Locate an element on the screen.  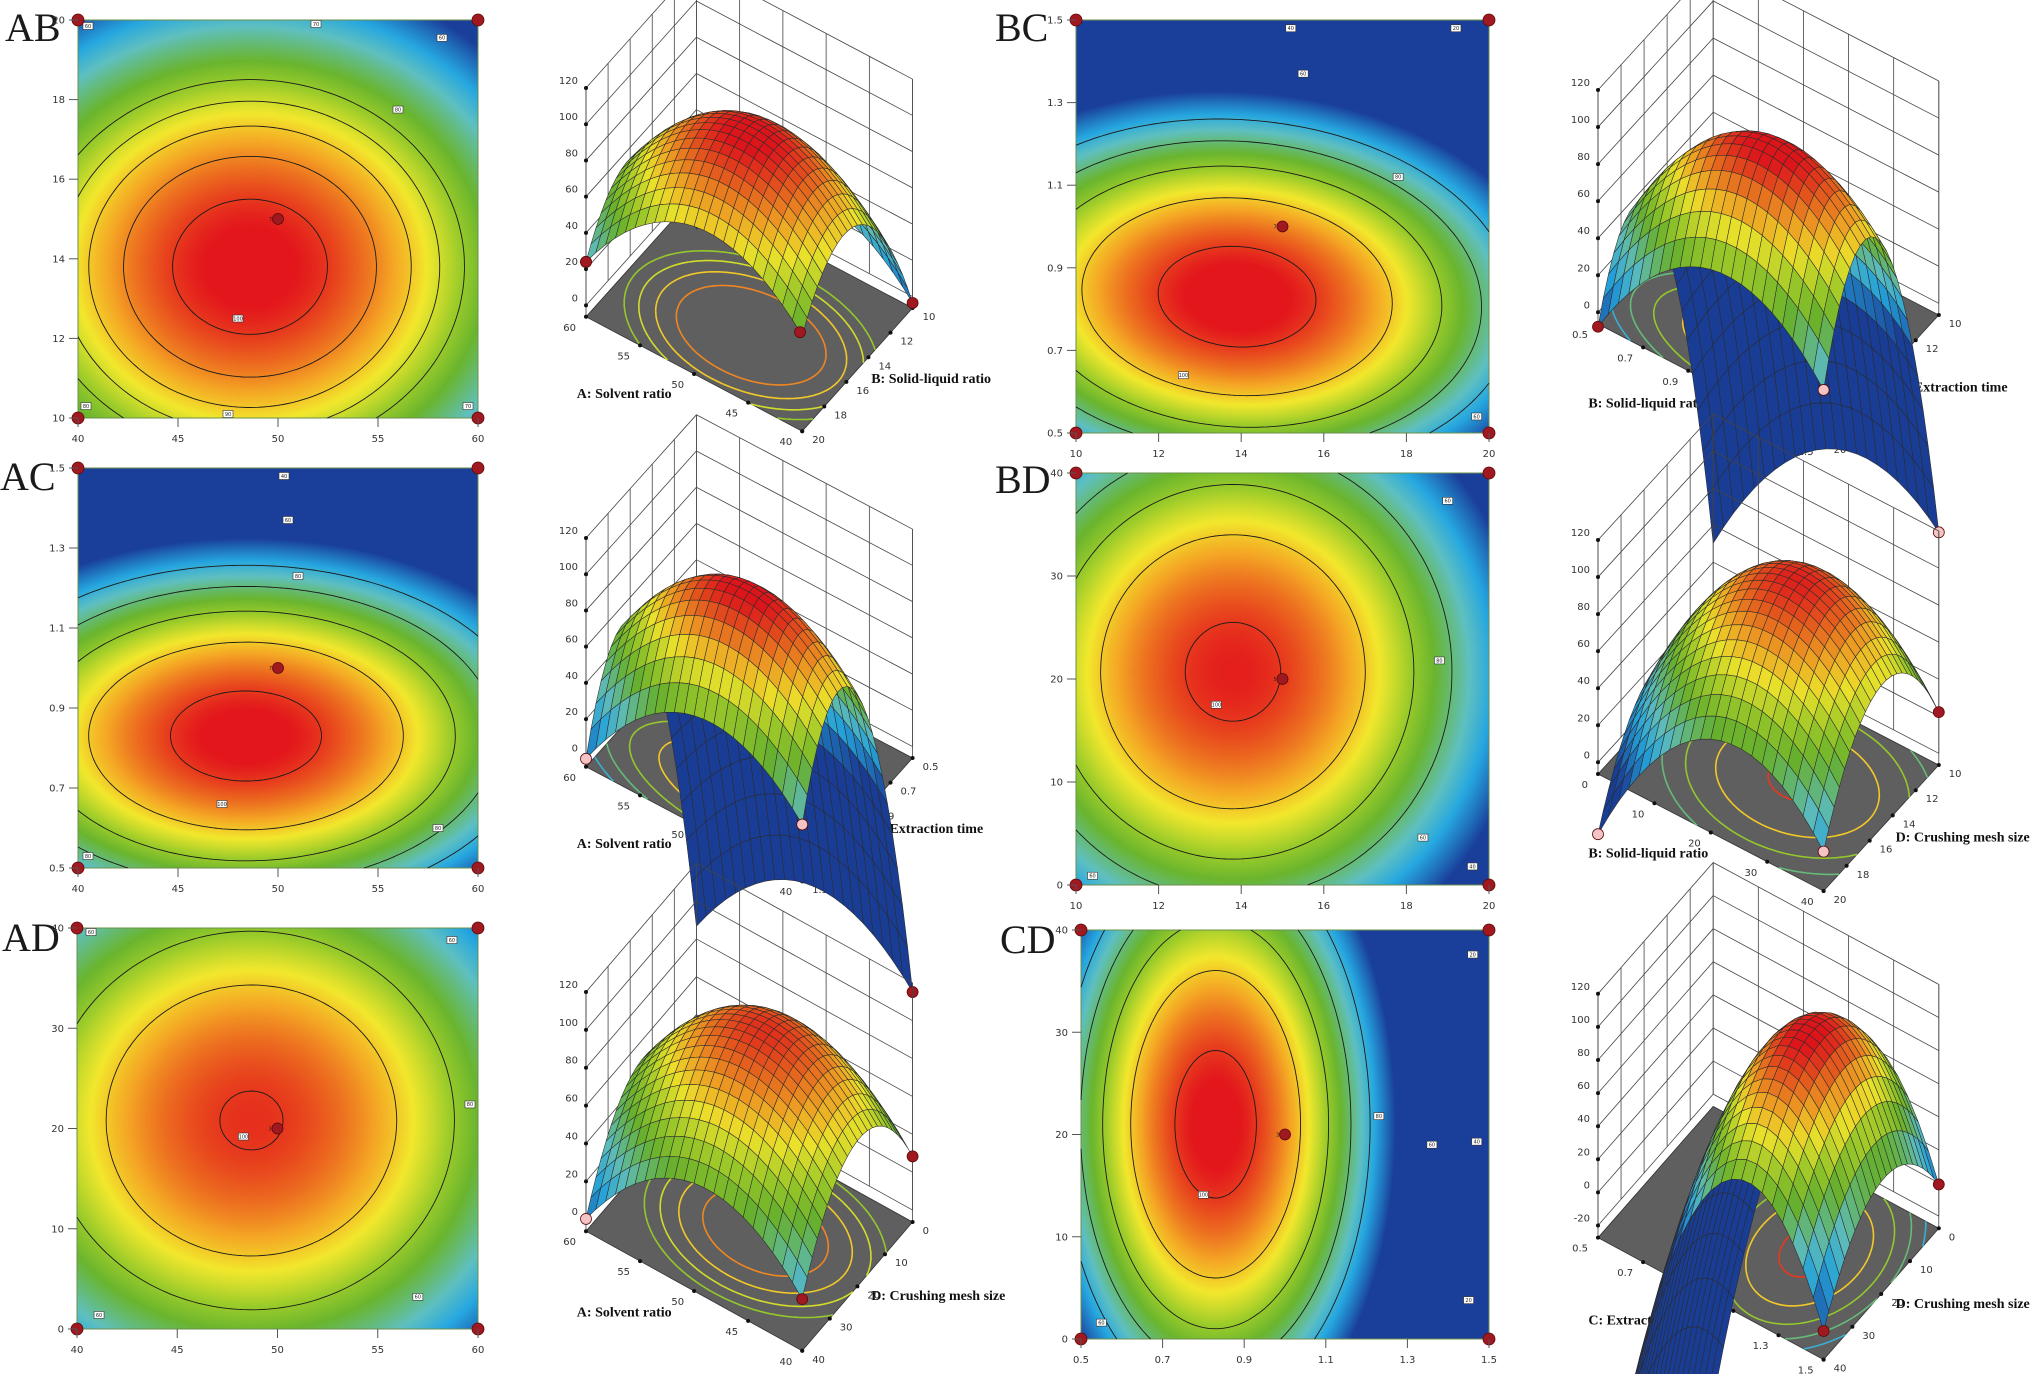
z-tick-label: 100 is located at coordinates (1580, 570).